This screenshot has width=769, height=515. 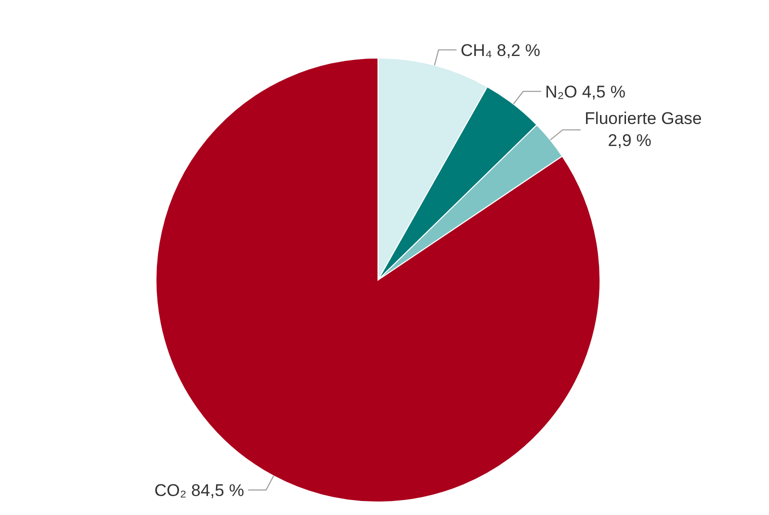 I want to click on slice-label: Fluorierte Gase, so click(x=643, y=118).